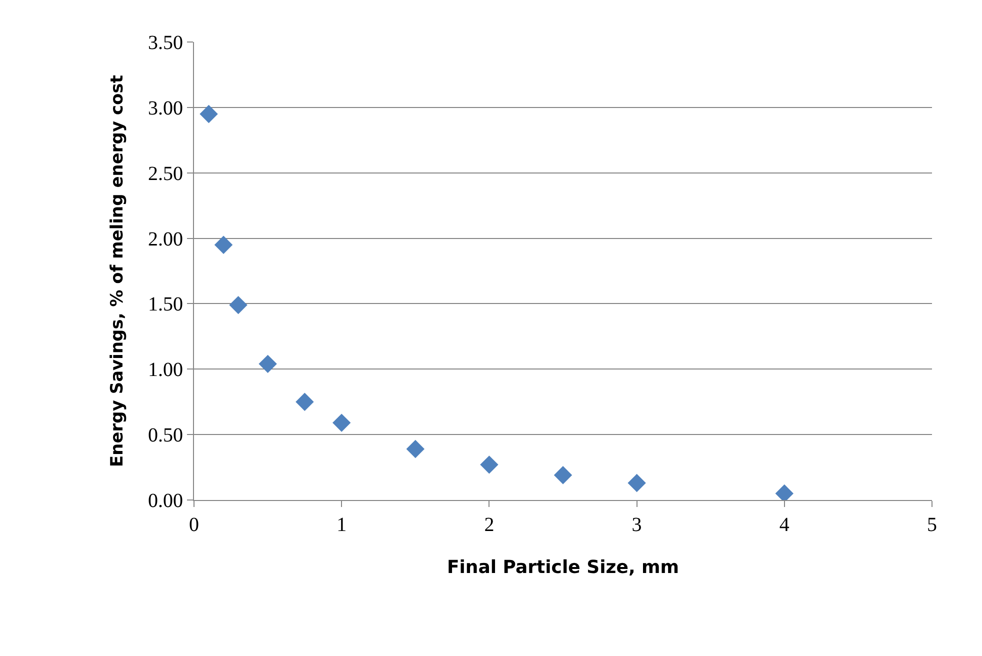  I want to click on x-tick-label: 3, so click(637, 525).